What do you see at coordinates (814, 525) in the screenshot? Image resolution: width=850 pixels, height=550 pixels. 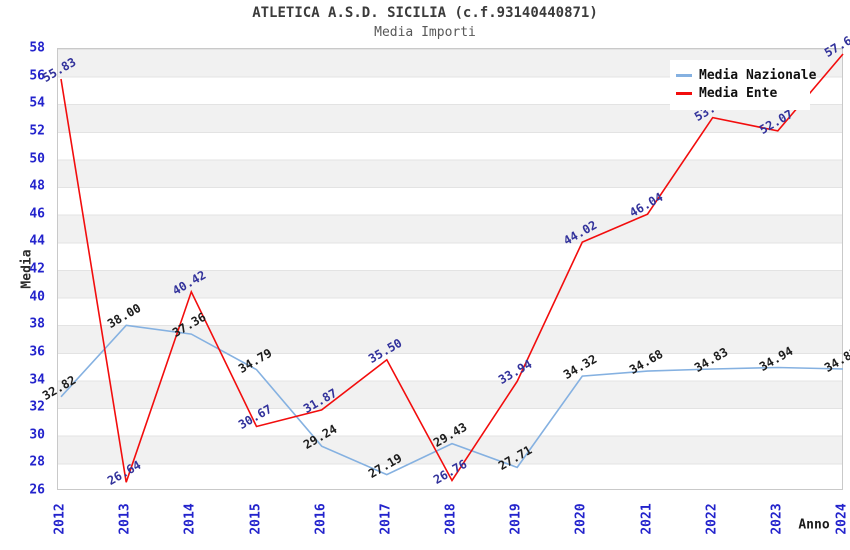 I see `x-axis-label: Anno` at bounding box center [814, 525].